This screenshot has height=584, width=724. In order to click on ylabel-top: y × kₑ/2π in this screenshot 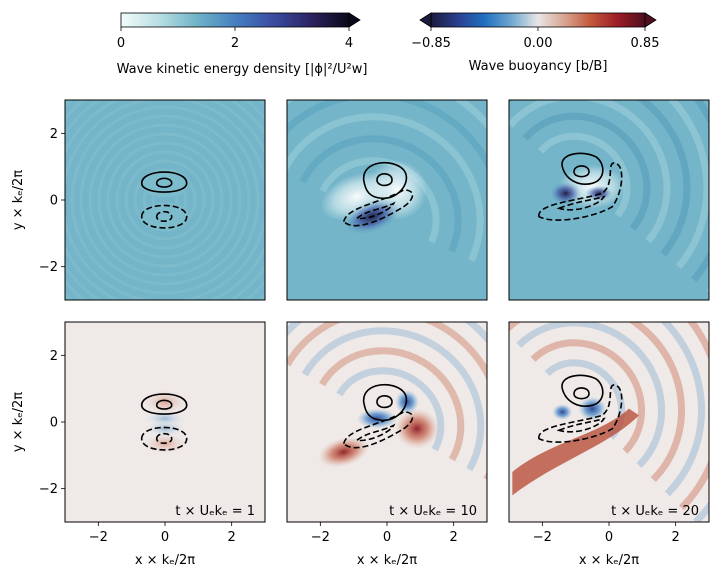, I will do `click(18, 200)`.